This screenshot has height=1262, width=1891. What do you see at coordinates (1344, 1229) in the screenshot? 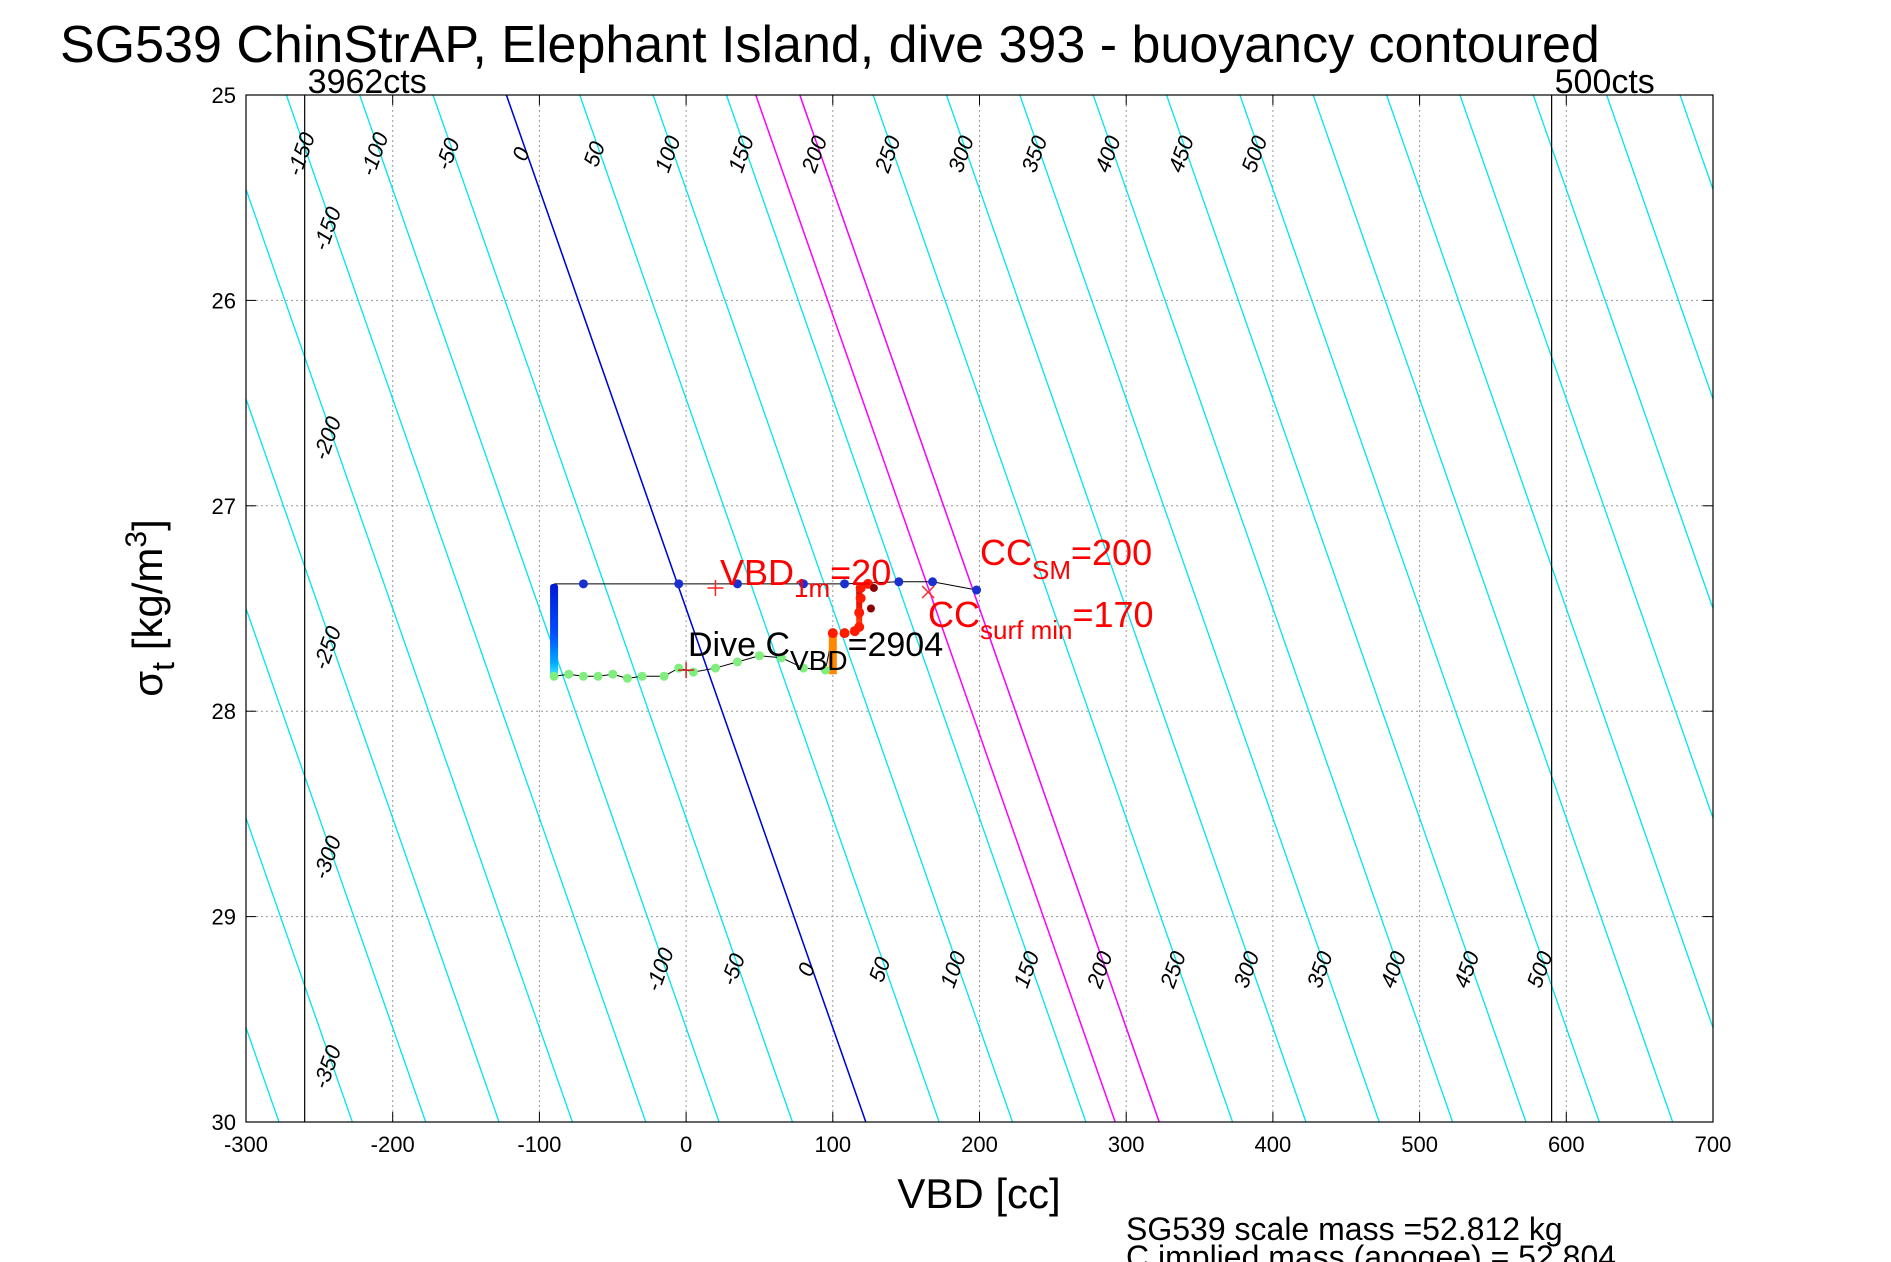
I see `footer-scale-mass: SG539 scale mass =52.812 kg` at bounding box center [1344, 1229].